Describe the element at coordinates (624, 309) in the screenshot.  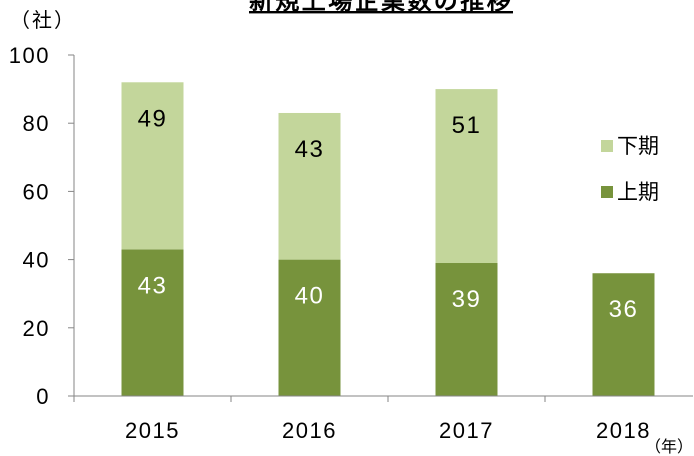
I see `data-label-first-half-2018: 36` at that location.